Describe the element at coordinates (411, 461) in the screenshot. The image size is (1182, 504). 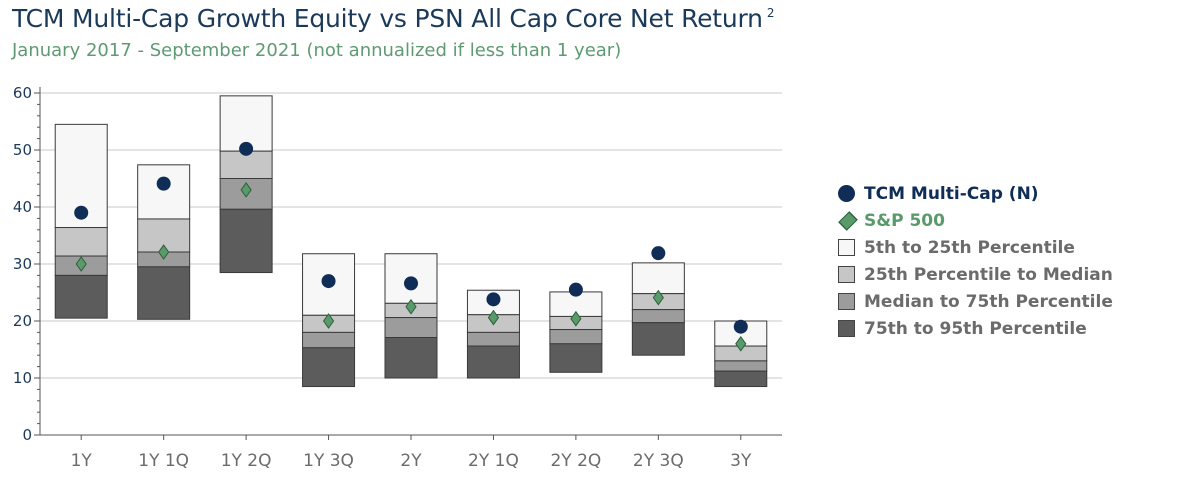
I see `x-tick-label: 2Y` at that location.